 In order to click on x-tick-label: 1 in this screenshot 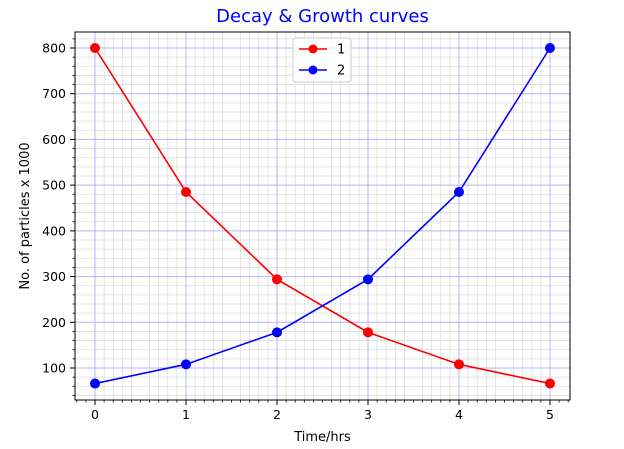, I will do `click(186, 414)`.